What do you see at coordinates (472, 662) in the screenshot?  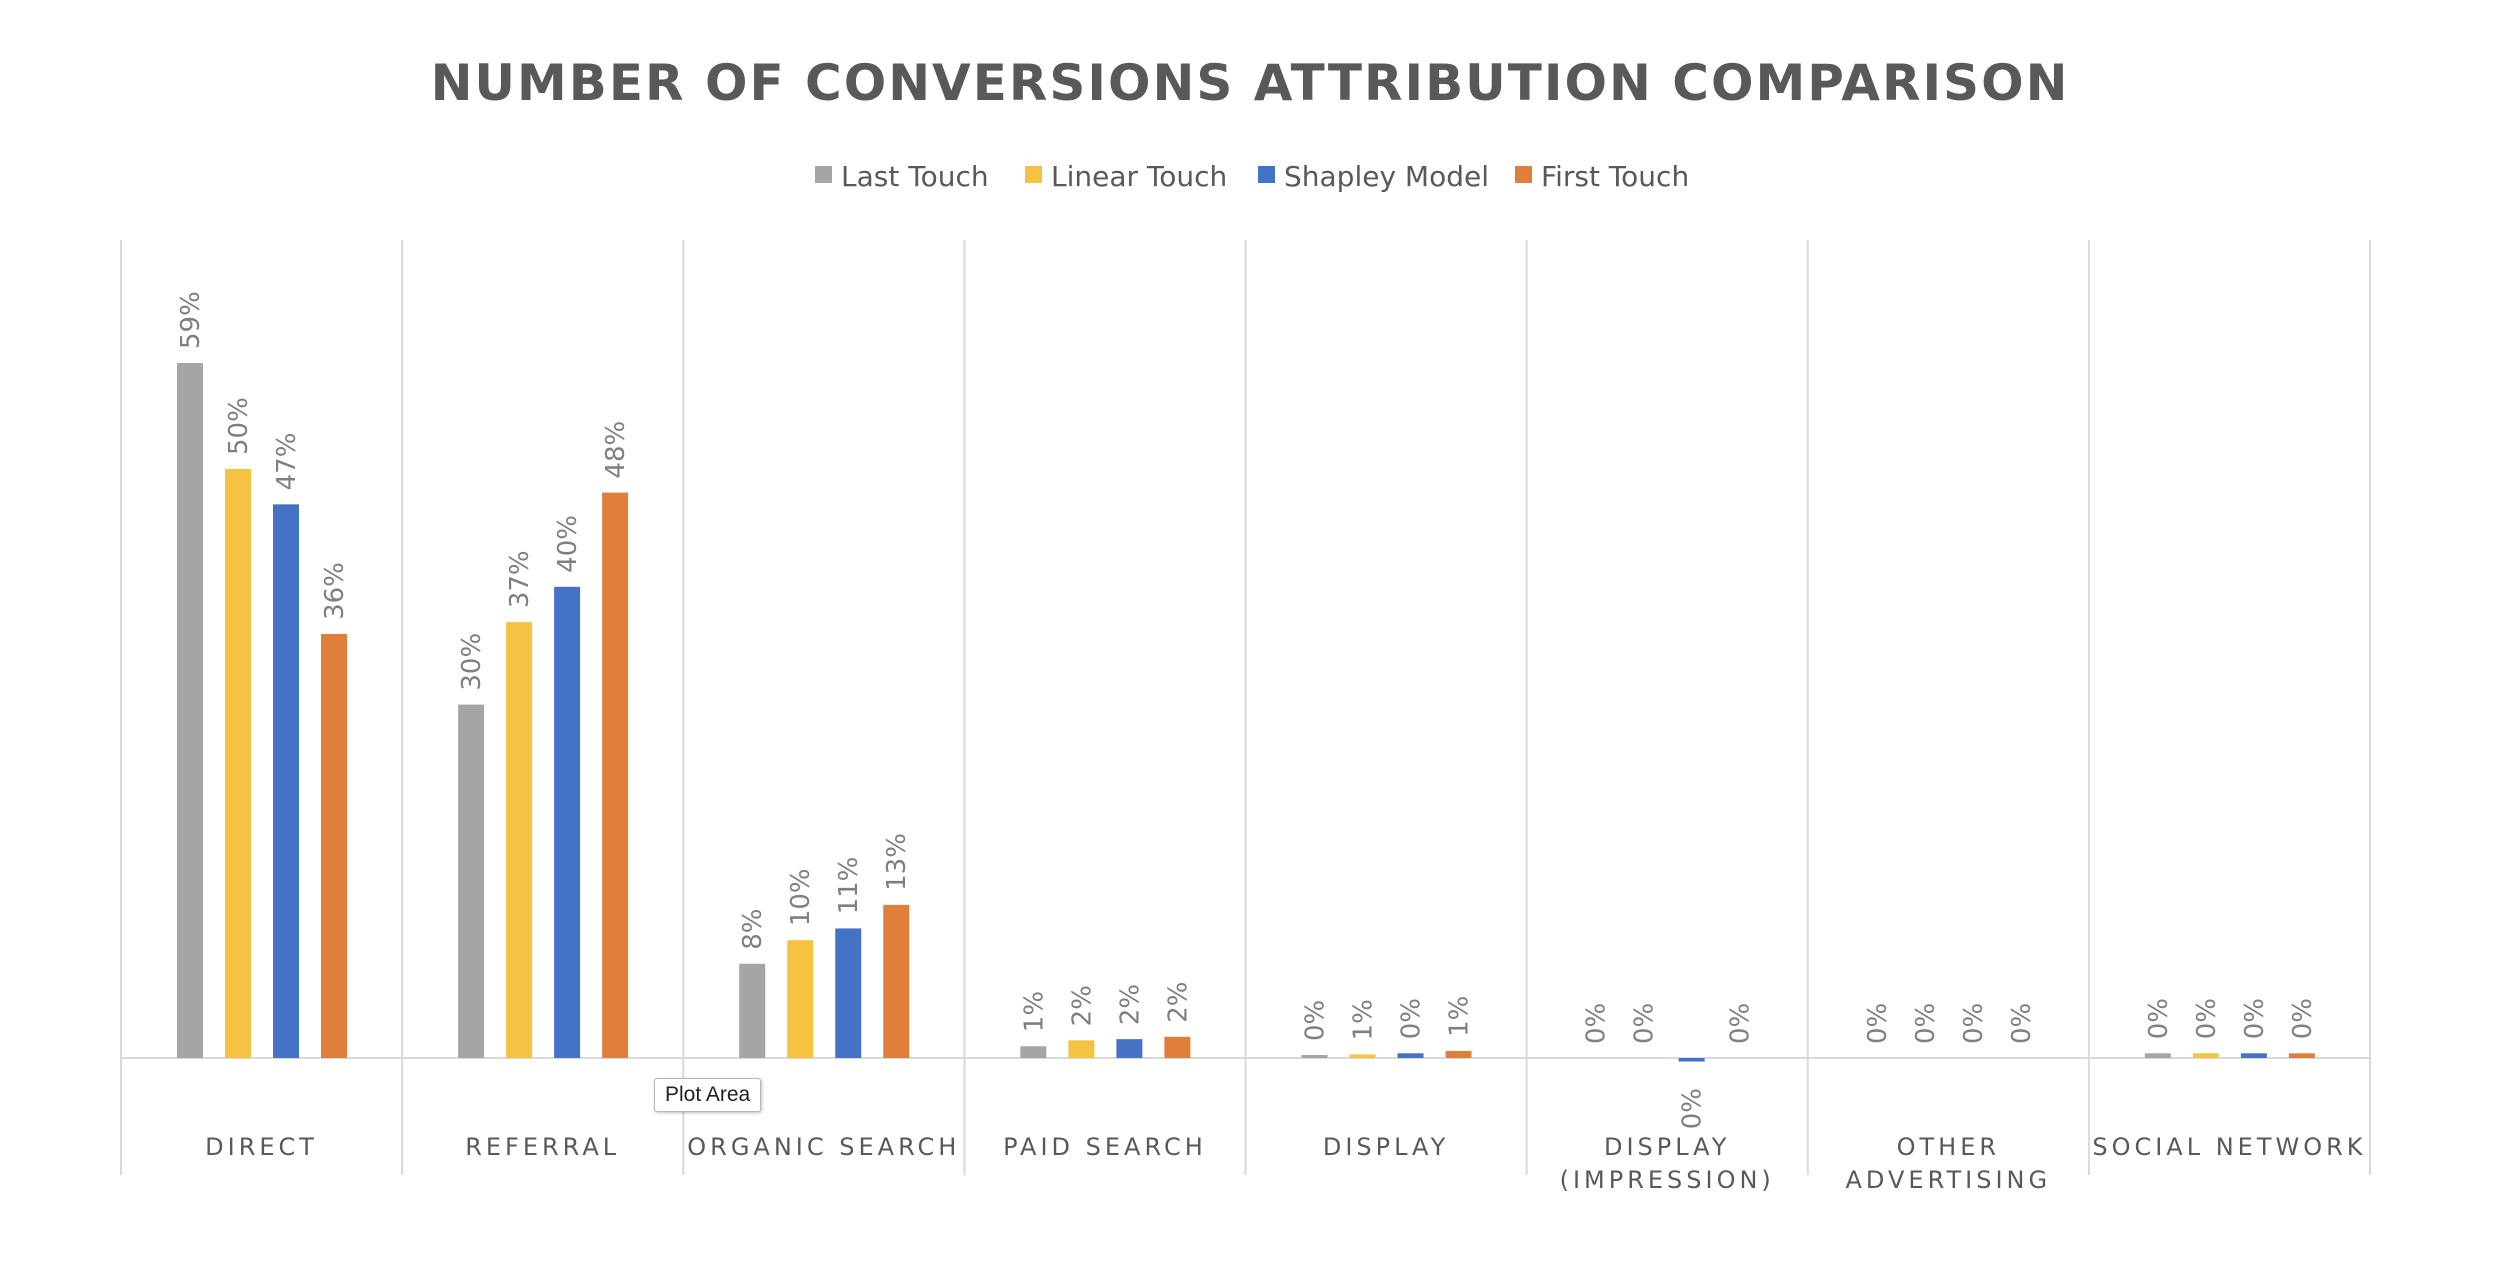 I see `data-label: 30%` at bounding box center [472, 662].